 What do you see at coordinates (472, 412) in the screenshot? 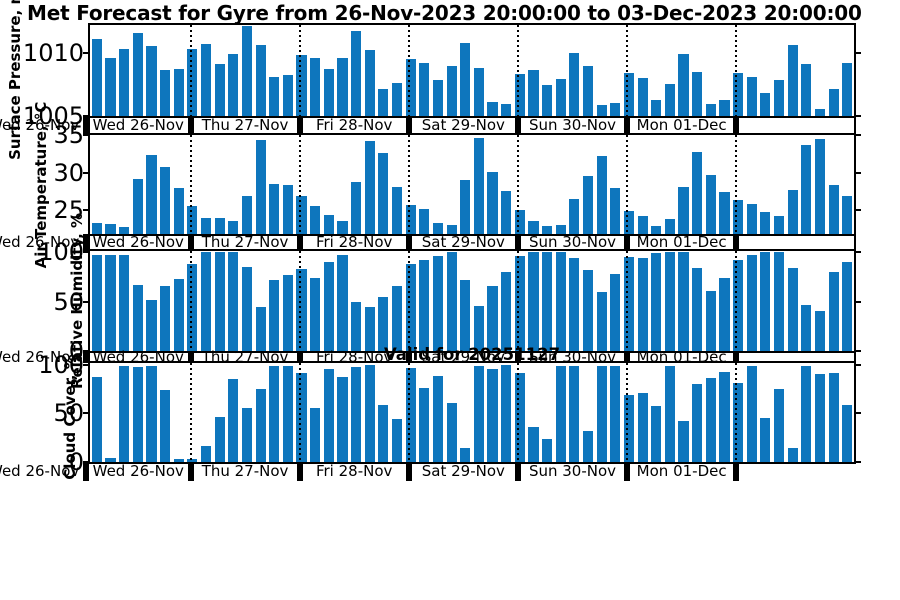
I see `cloud-cover-chart-plot` at bounding box center [472, 412].